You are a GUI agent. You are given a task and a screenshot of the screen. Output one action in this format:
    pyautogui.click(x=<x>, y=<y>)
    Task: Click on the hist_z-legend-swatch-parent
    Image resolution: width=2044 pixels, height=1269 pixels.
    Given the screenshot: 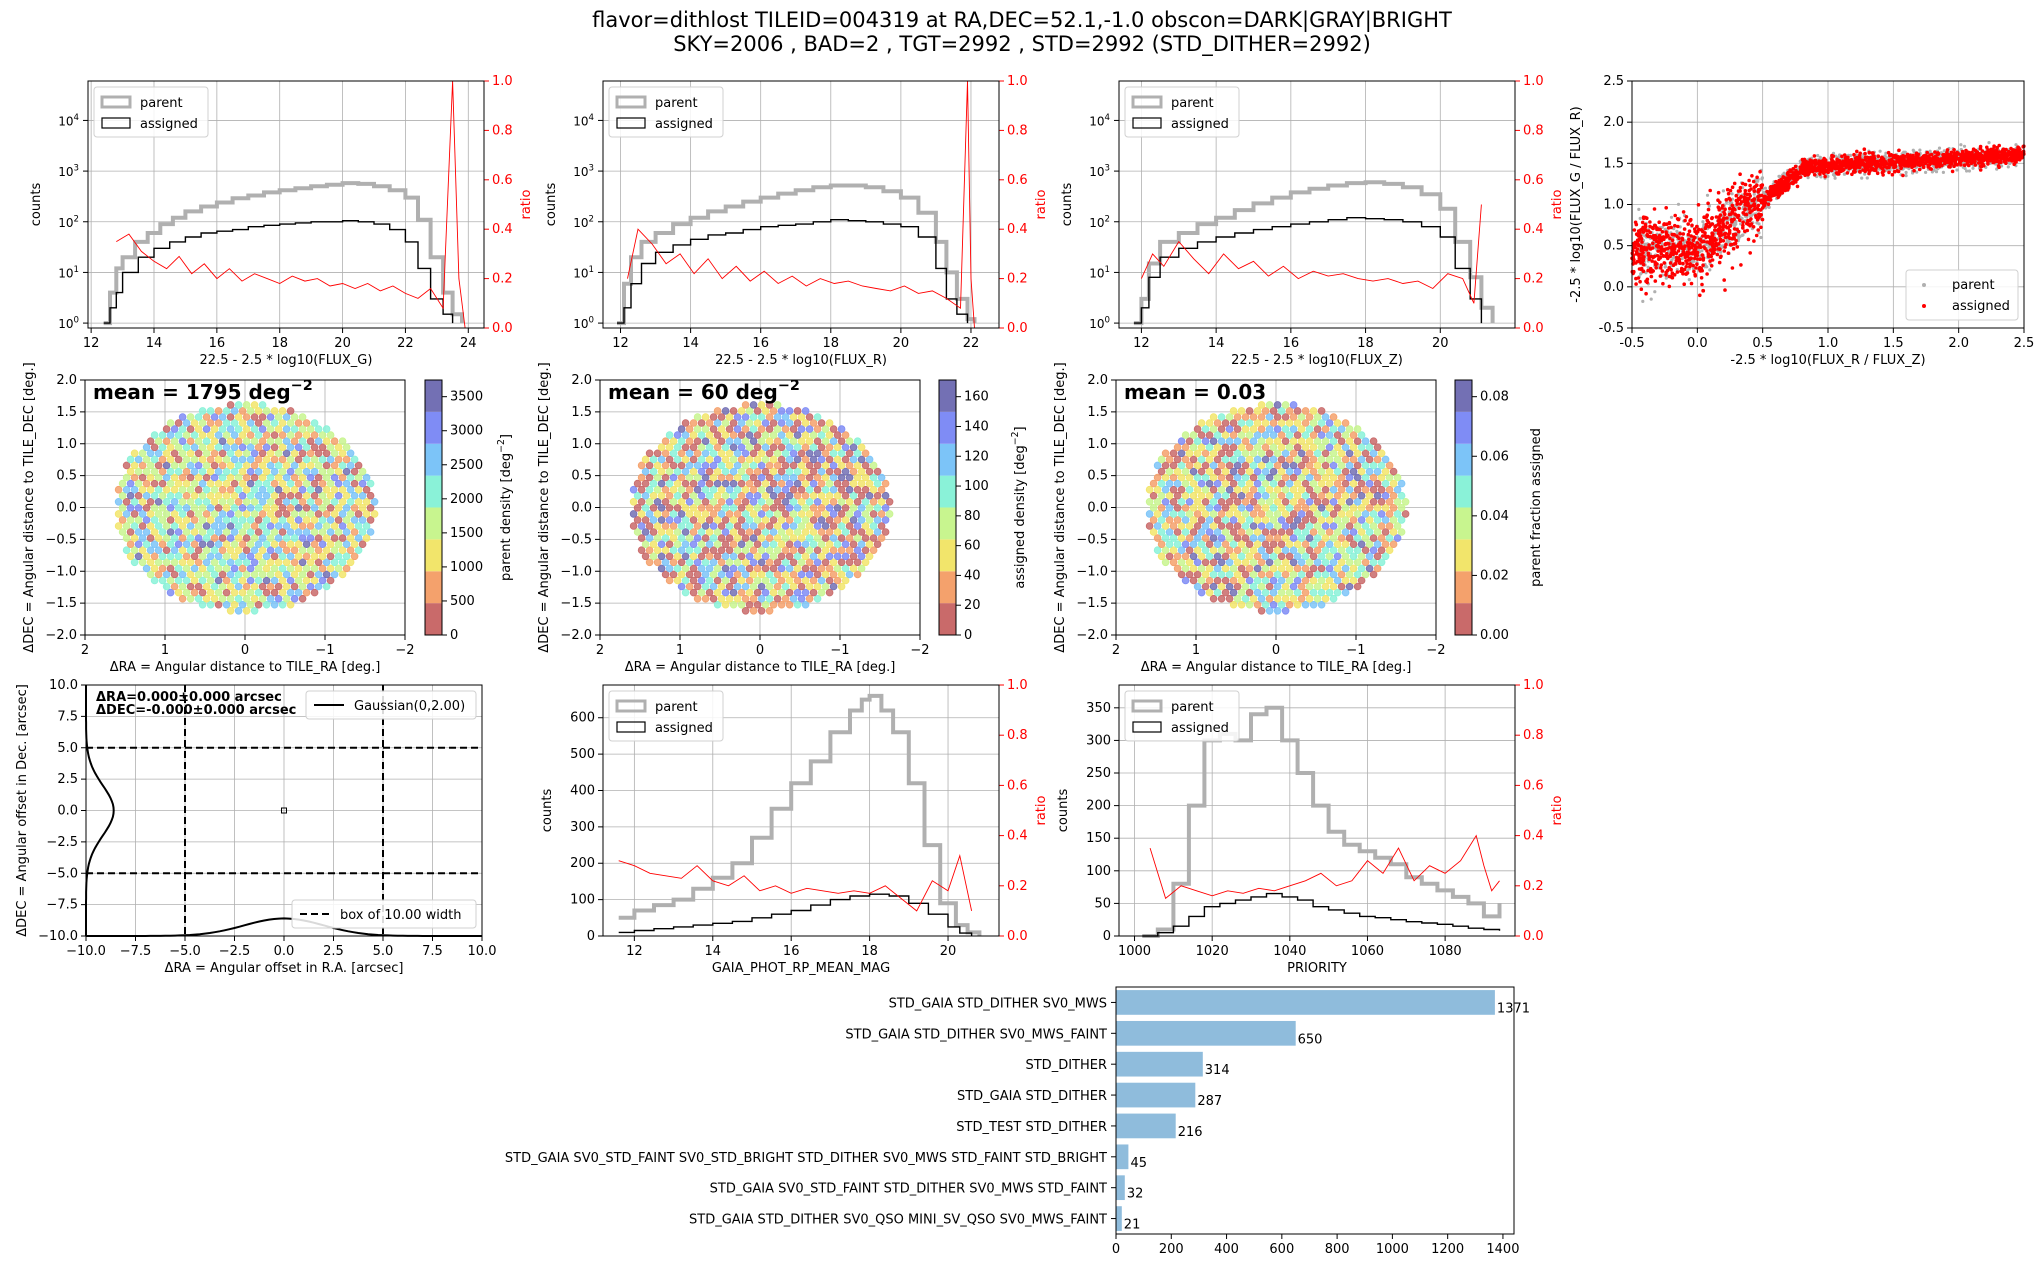 What is the action you would take?
    pyautogui.click(x=1147, y=102)
    